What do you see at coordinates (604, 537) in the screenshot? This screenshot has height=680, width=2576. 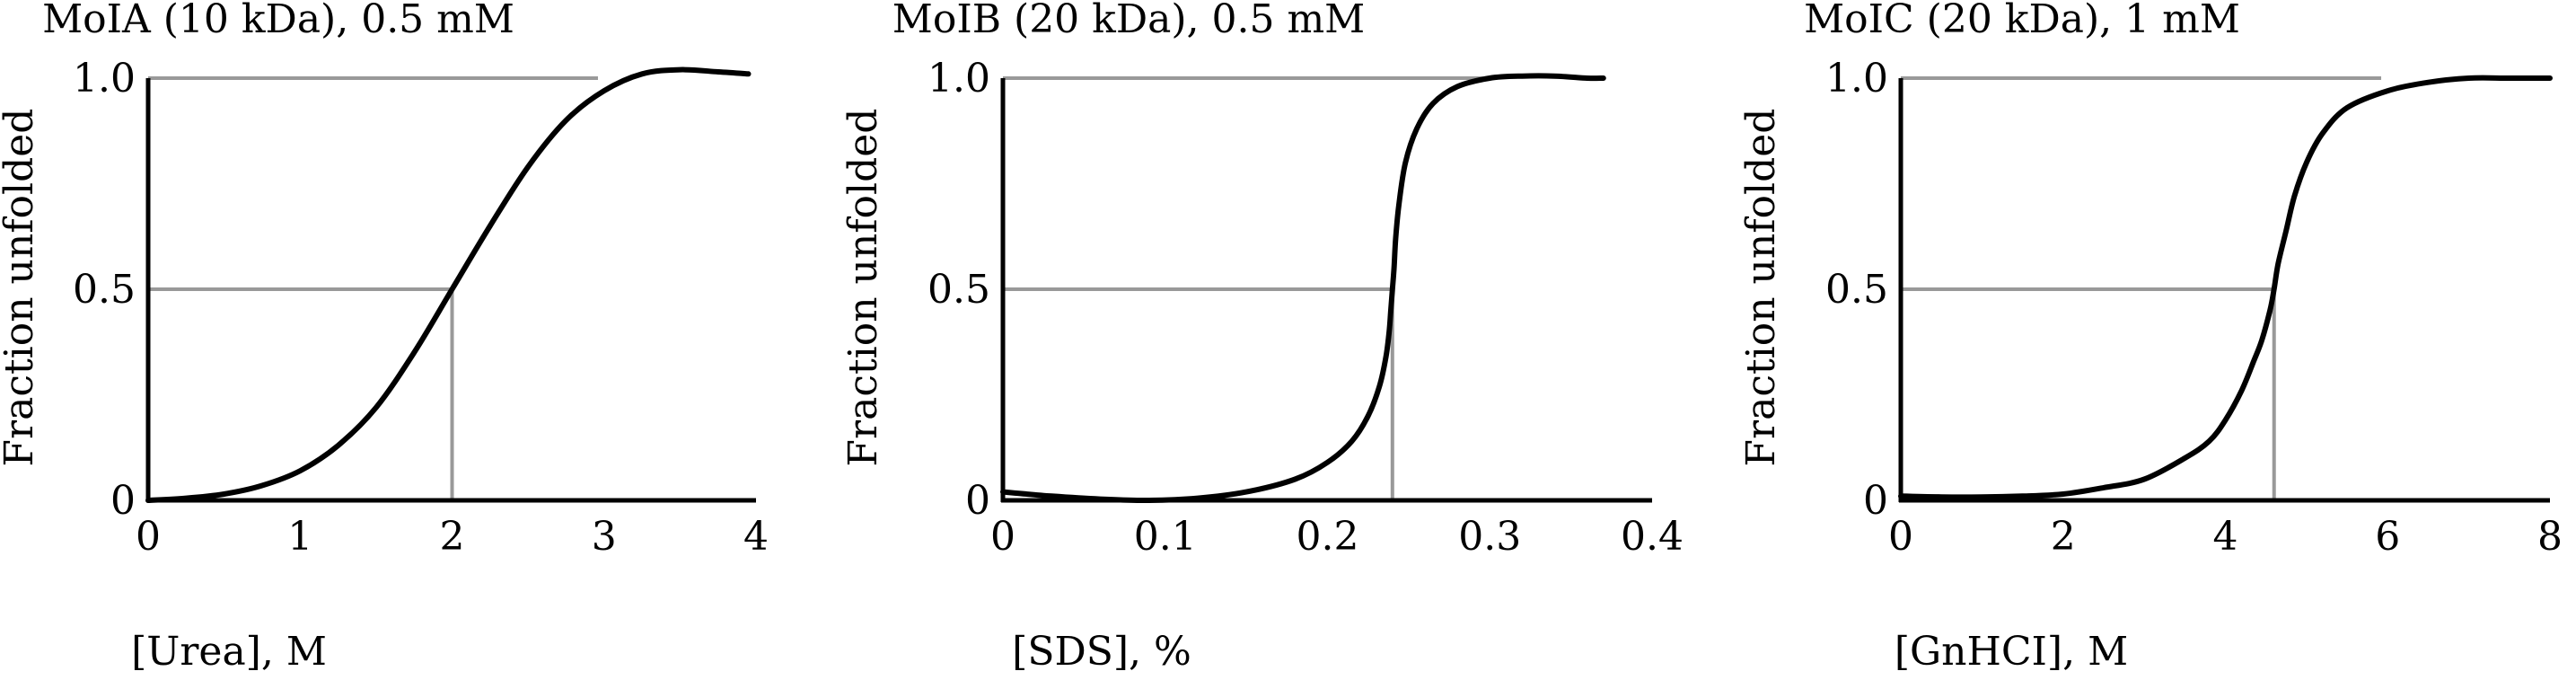 I see `x-tick-label: 3` at bounding box center [604, 537].